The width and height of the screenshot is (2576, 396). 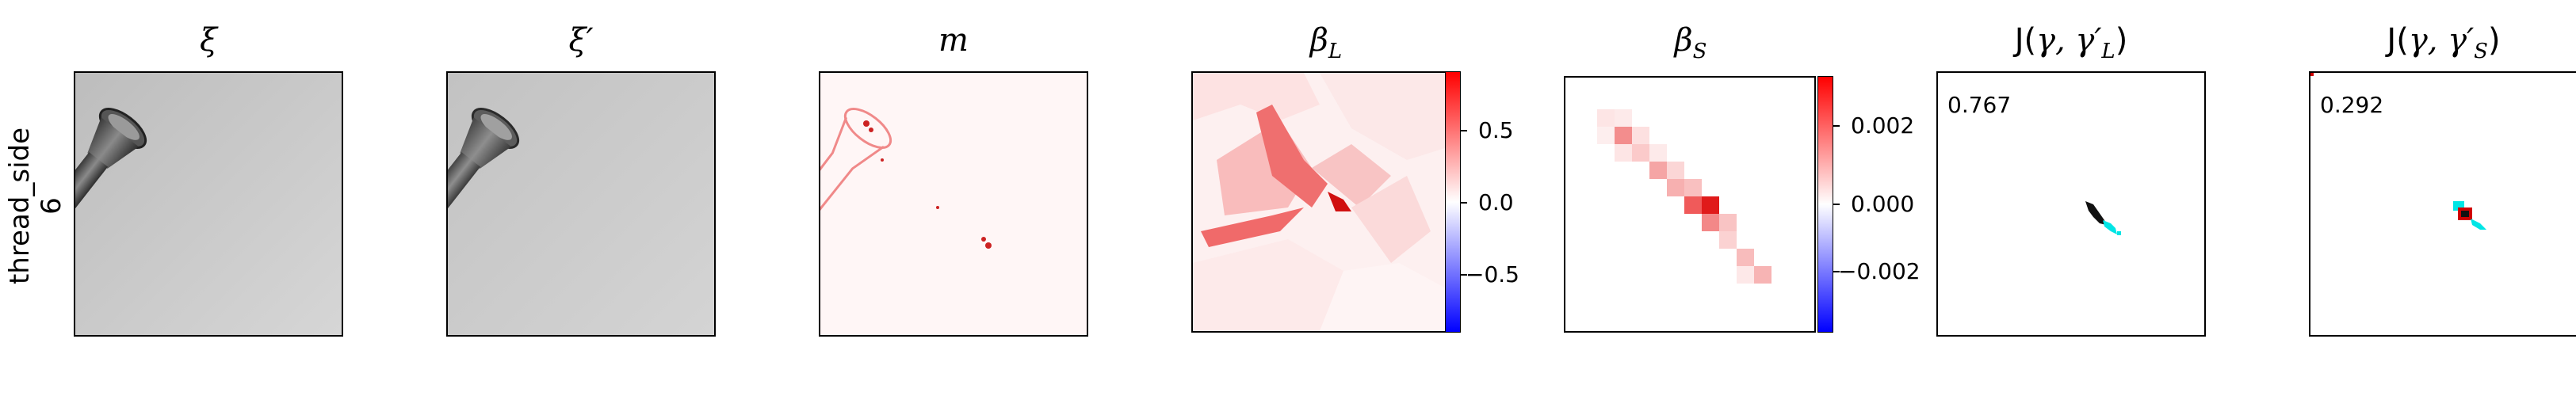 I want to click on panel-j-s-overlay: 0.292, so click(x=2442, y=204).